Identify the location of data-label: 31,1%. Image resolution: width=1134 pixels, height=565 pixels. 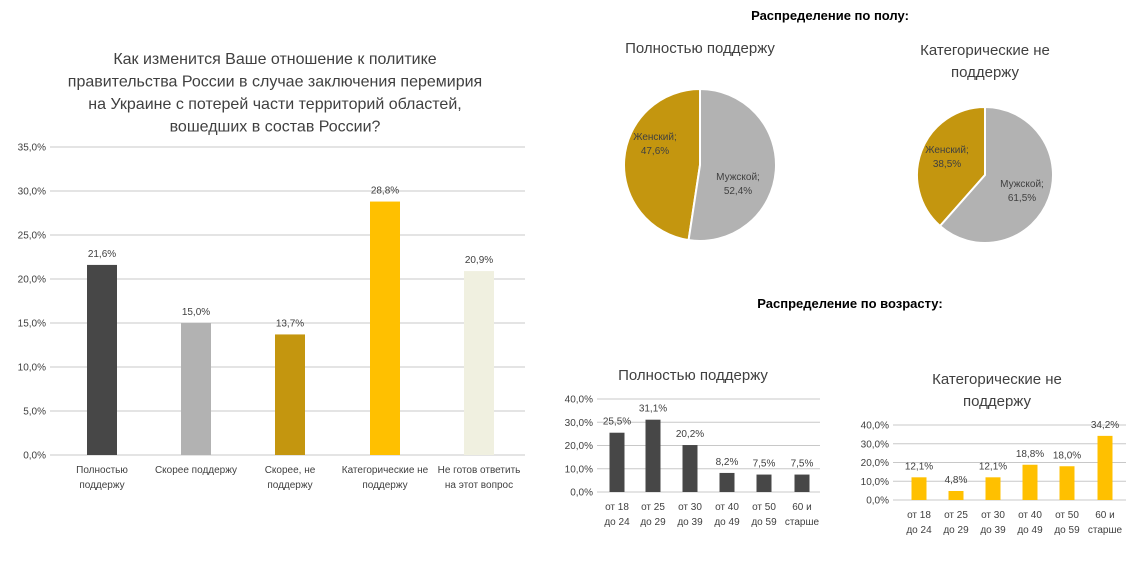
(653, 409).